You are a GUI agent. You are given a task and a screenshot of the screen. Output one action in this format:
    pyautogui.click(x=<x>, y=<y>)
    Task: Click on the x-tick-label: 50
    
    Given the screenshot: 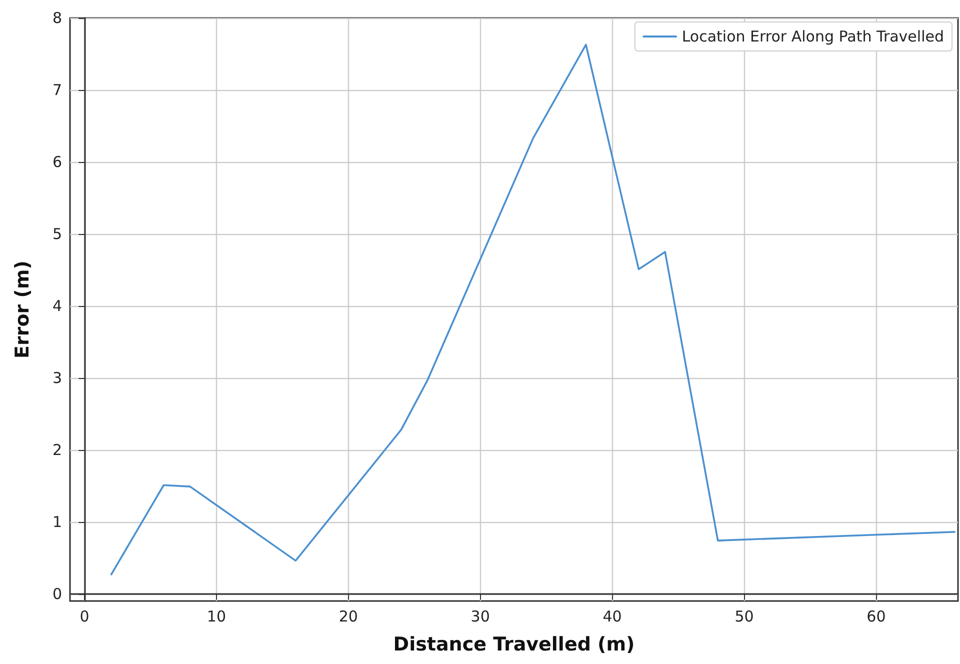 What is the action you would take?
    pyautogui.click(x=744, y=617)
    